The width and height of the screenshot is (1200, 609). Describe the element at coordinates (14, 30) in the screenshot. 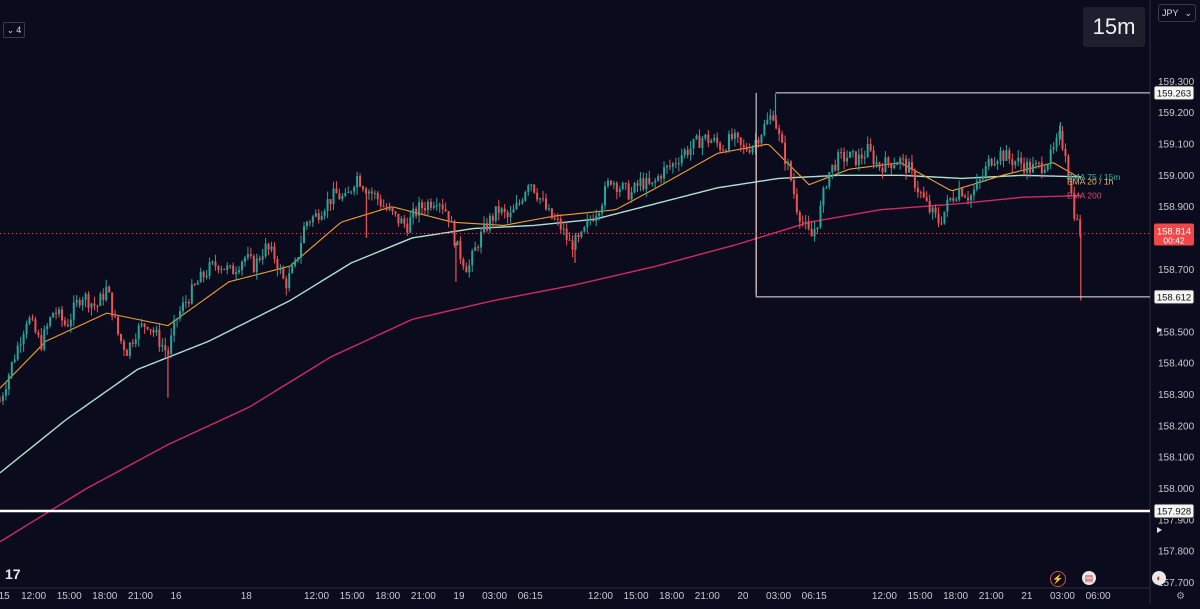

I see `legend-toggle-button: ⌄ 4` at that location.